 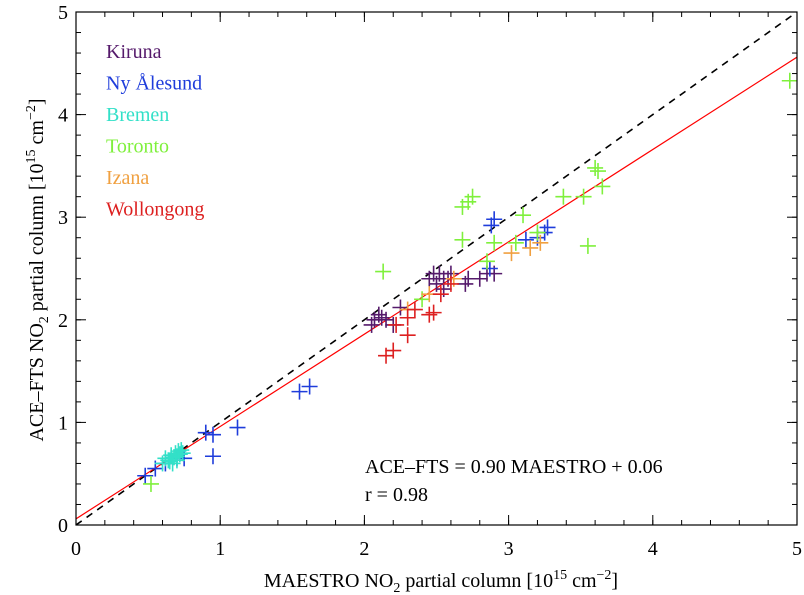 I want to click on x-axis-title-close: ], so click(x=614, y=581).